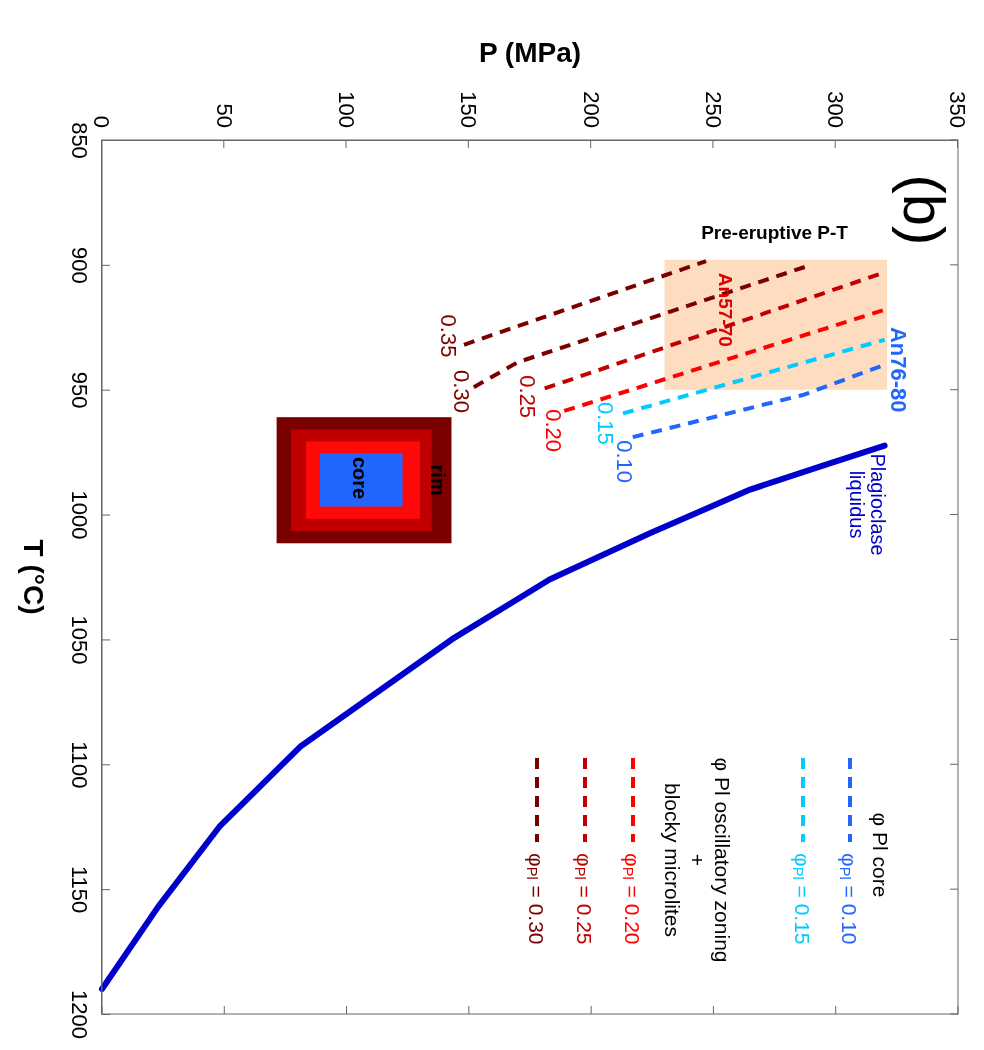  I want to click on annotation: 0.30, so click(462, 391).